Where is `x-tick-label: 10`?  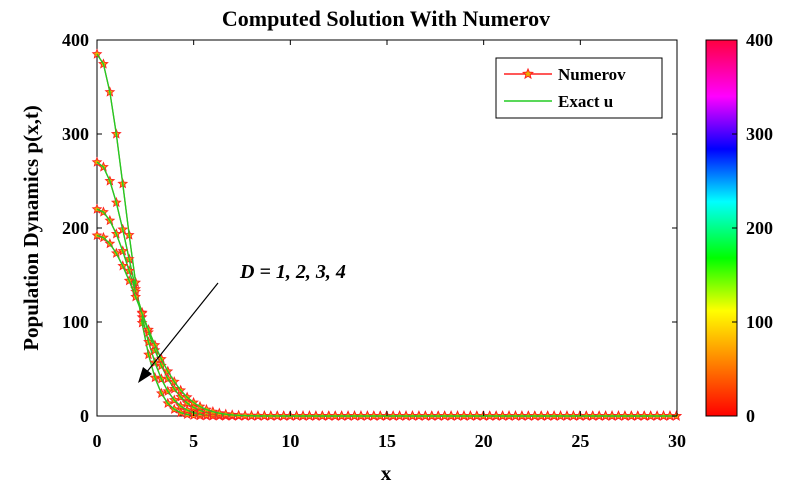 x-tick-label: 10 is located at coordinates (290, 441).